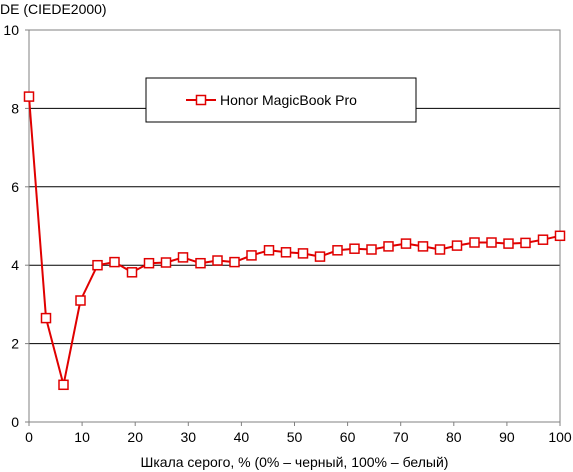  I want to click on y-tick-label: 4, so click(15, 265).